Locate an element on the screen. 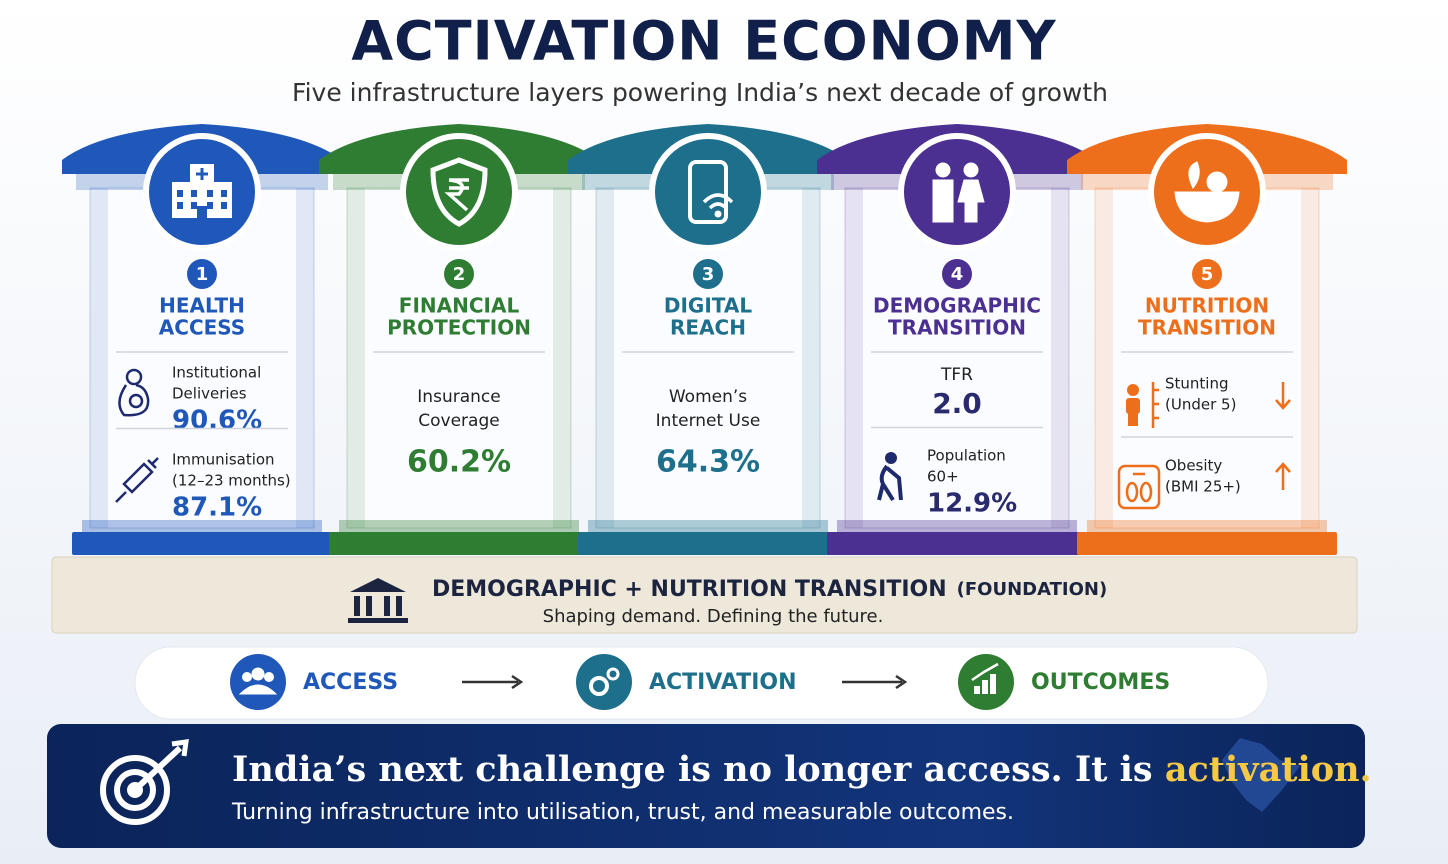 This screenshot has height=864, width=1448. pillar-number: 5 is located at coordinates (1207, 274).